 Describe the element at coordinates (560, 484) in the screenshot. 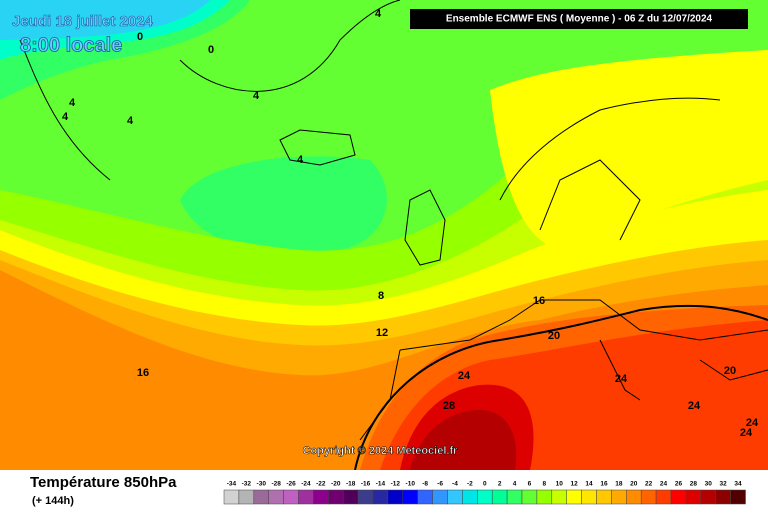

I see `scale-label: 10` at that location.